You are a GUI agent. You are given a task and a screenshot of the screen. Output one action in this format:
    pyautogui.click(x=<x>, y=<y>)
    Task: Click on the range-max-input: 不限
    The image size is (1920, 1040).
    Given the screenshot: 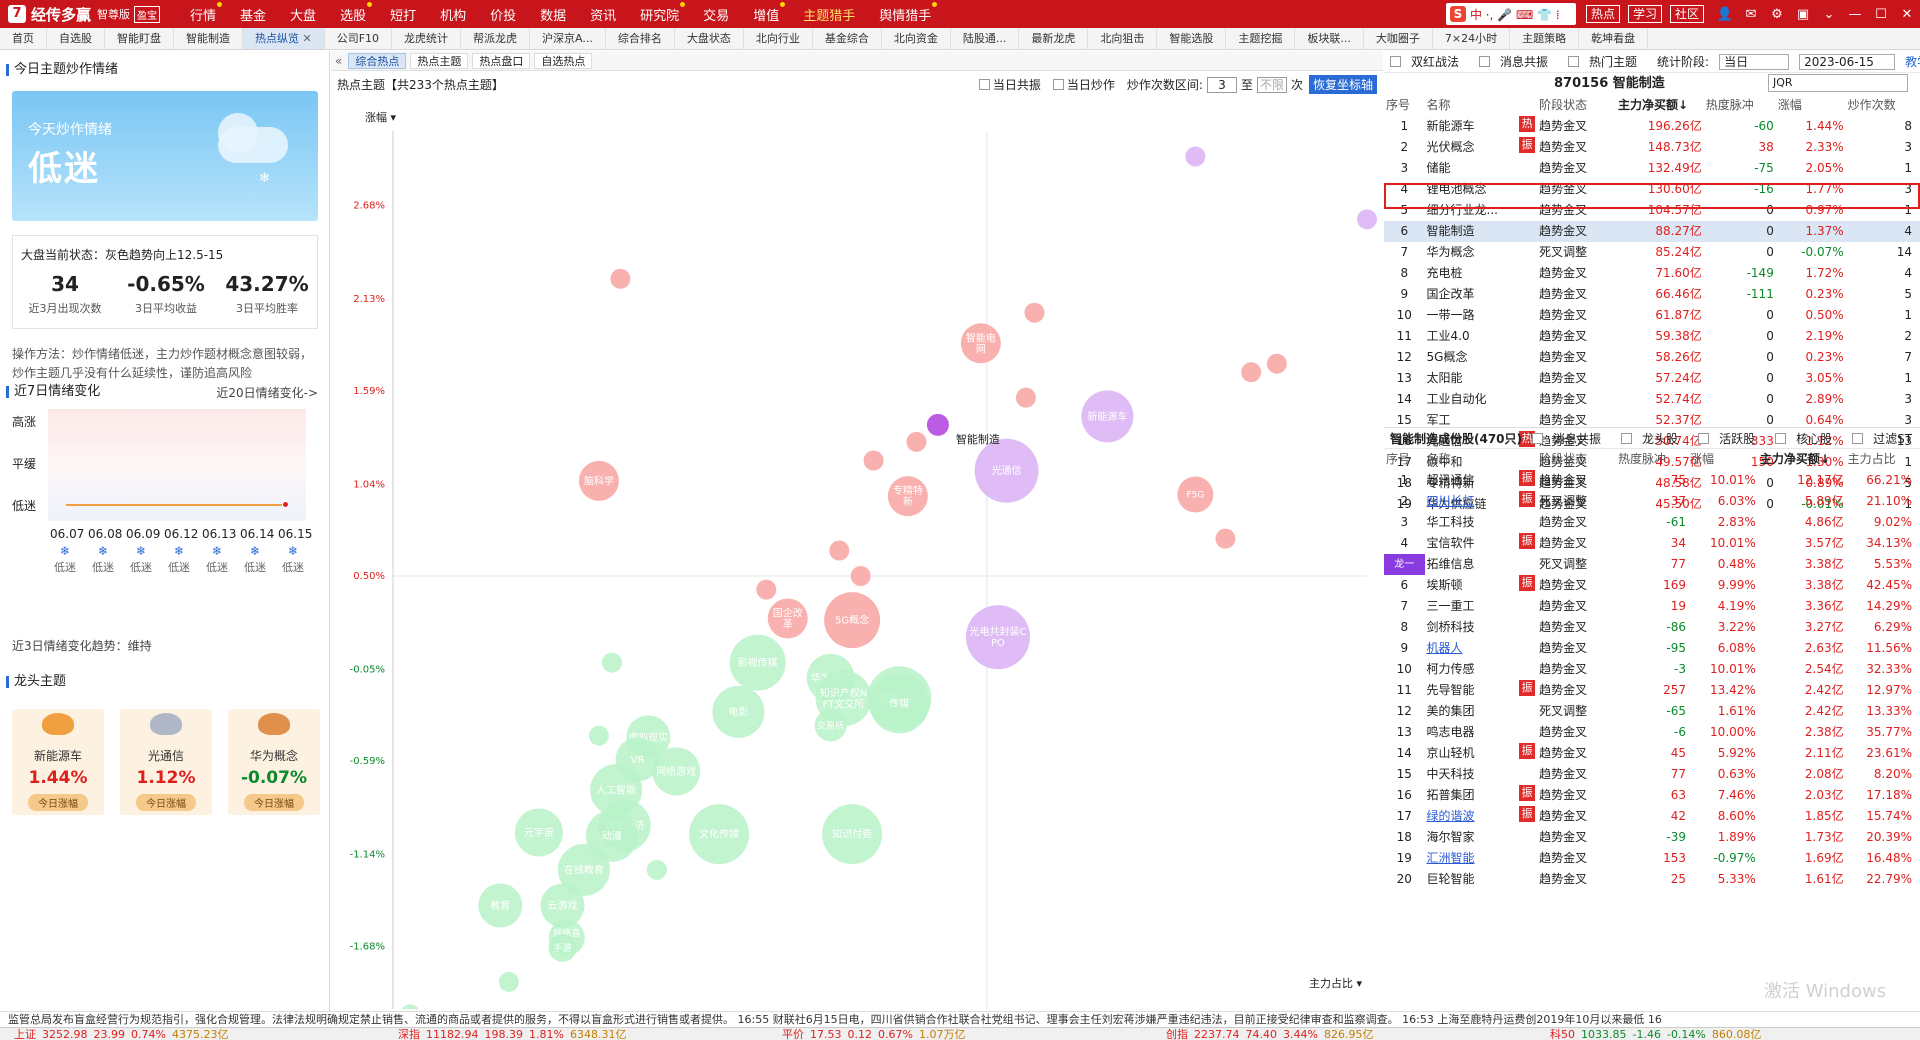 What is the action you would take?
    pyautogui.click(x=1271, y=84)
    